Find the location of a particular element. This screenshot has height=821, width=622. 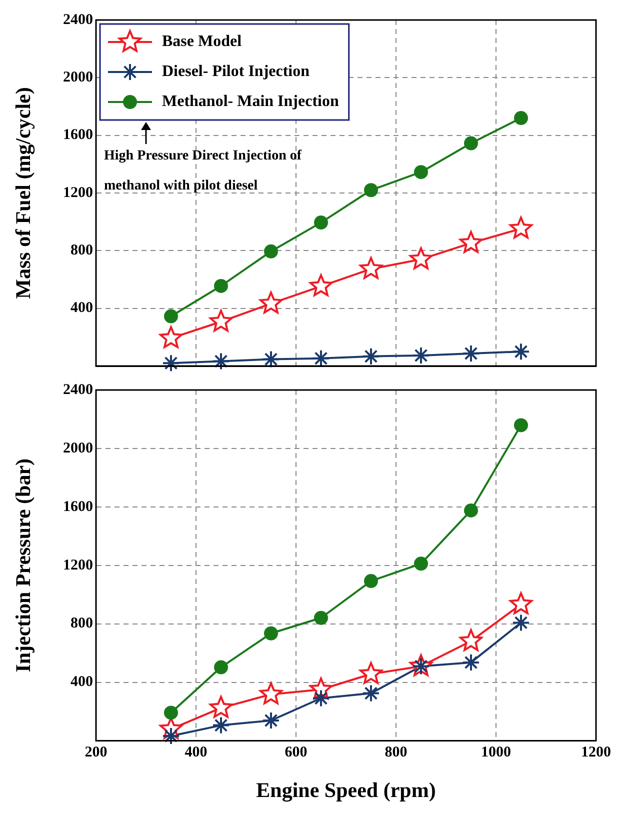

legend-label: Base Model is located at coordinates (202, 41).